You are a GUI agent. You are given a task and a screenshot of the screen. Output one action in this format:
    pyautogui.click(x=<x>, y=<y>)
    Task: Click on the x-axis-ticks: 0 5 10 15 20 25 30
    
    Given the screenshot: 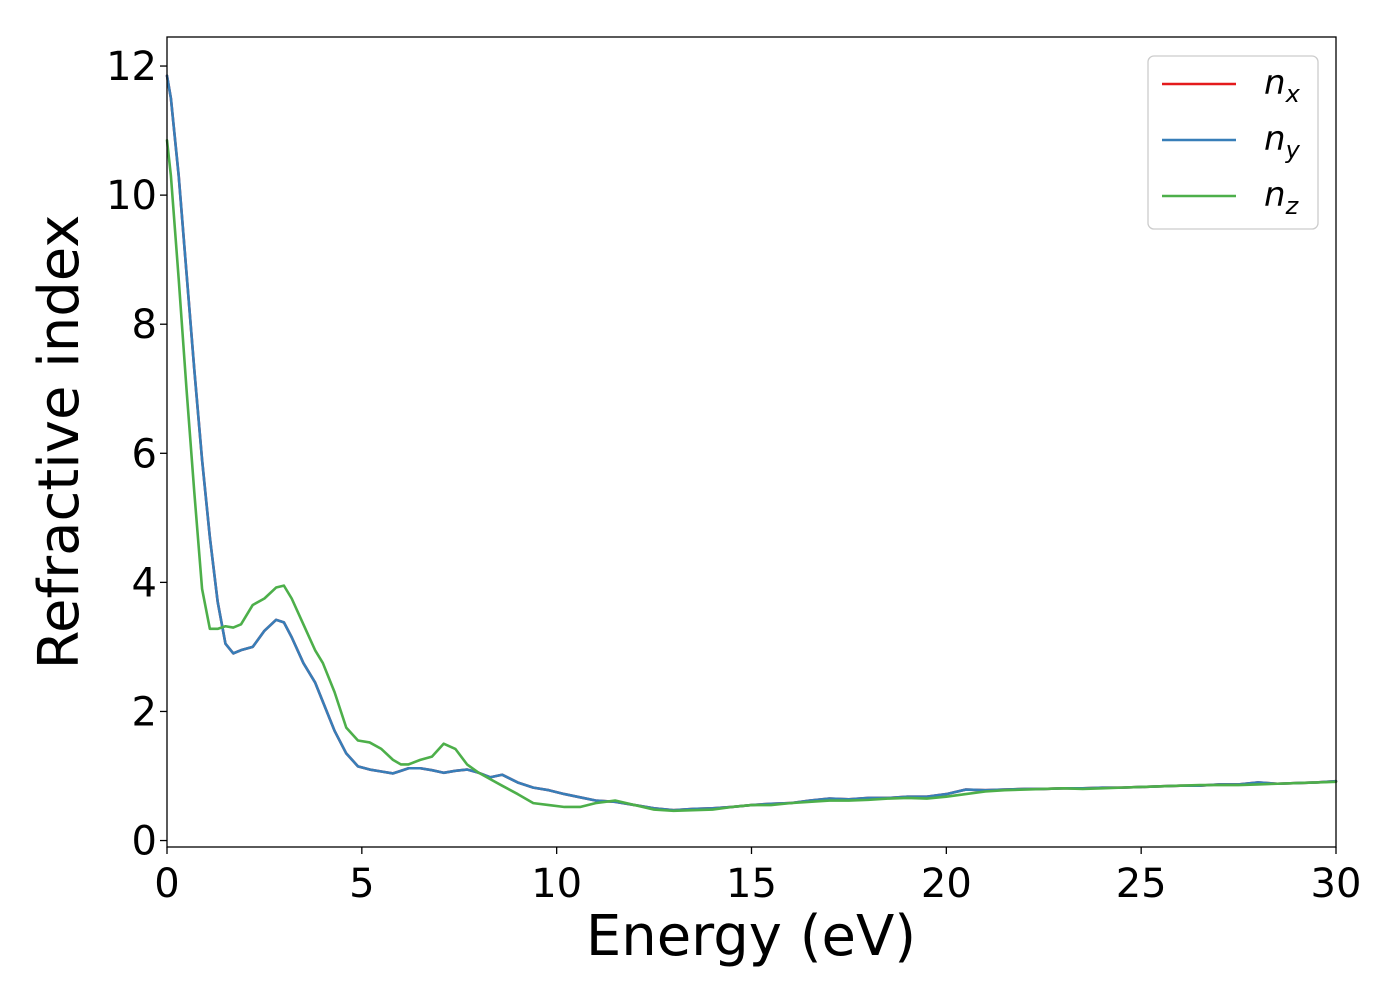 What is the action you would take?
    pyautogui.click(x=757, y=877)
    